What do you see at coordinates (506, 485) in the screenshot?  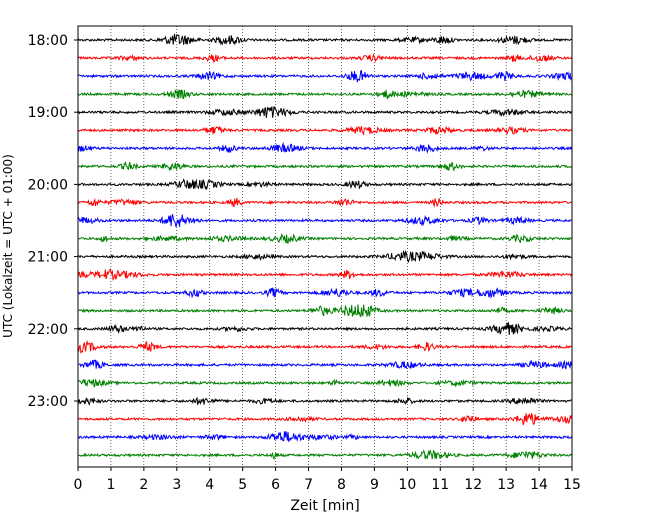 I see `x-tick-label: 13` at bounding box center [506, 485].